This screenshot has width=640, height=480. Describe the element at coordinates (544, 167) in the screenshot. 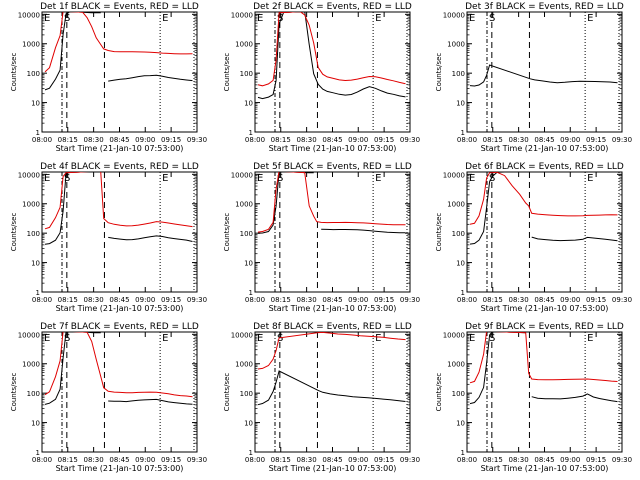

I see `panel-title: Det 6f BLACK = Events, RED = LLD` at that location.